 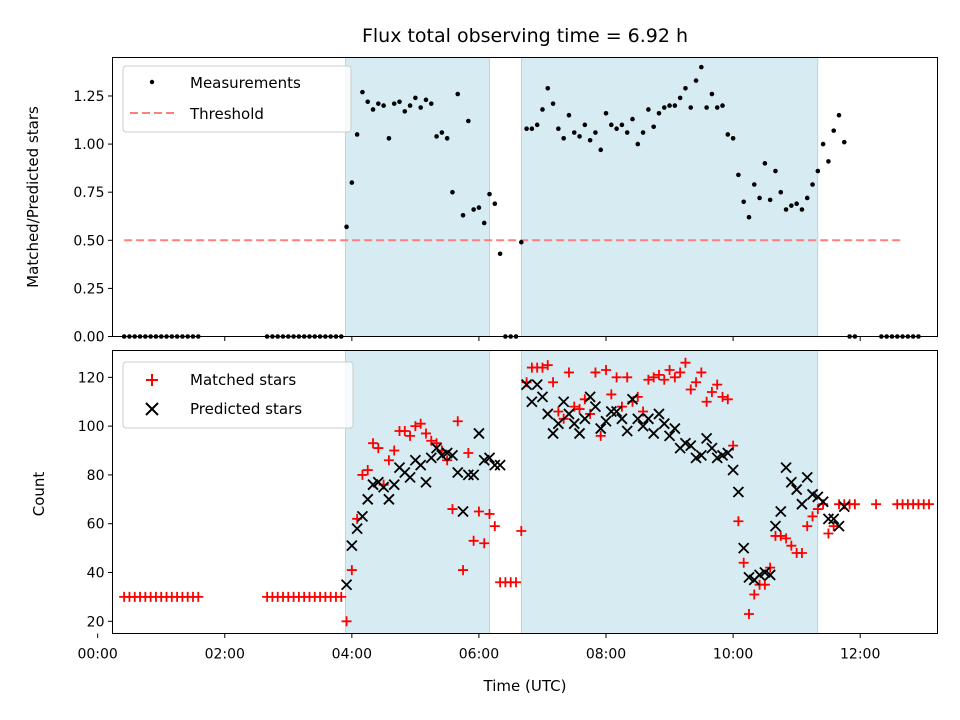 What do you see at coordinates (96, 622) in the screenshot?
I see `bottom-y-tick-label: 20` at bounding box center [96, 622].